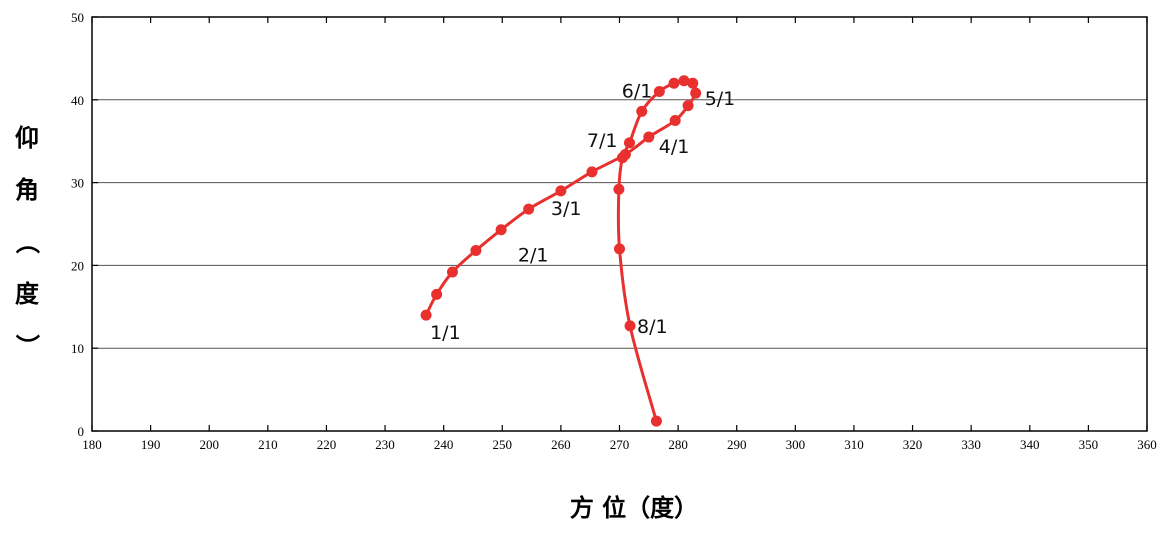 The image size is (1170, 535). What do you see at coordinates (27, 190) in the screenshot?
I see `y-axis-title-char-1: 角` at bounding box center [27, 190].